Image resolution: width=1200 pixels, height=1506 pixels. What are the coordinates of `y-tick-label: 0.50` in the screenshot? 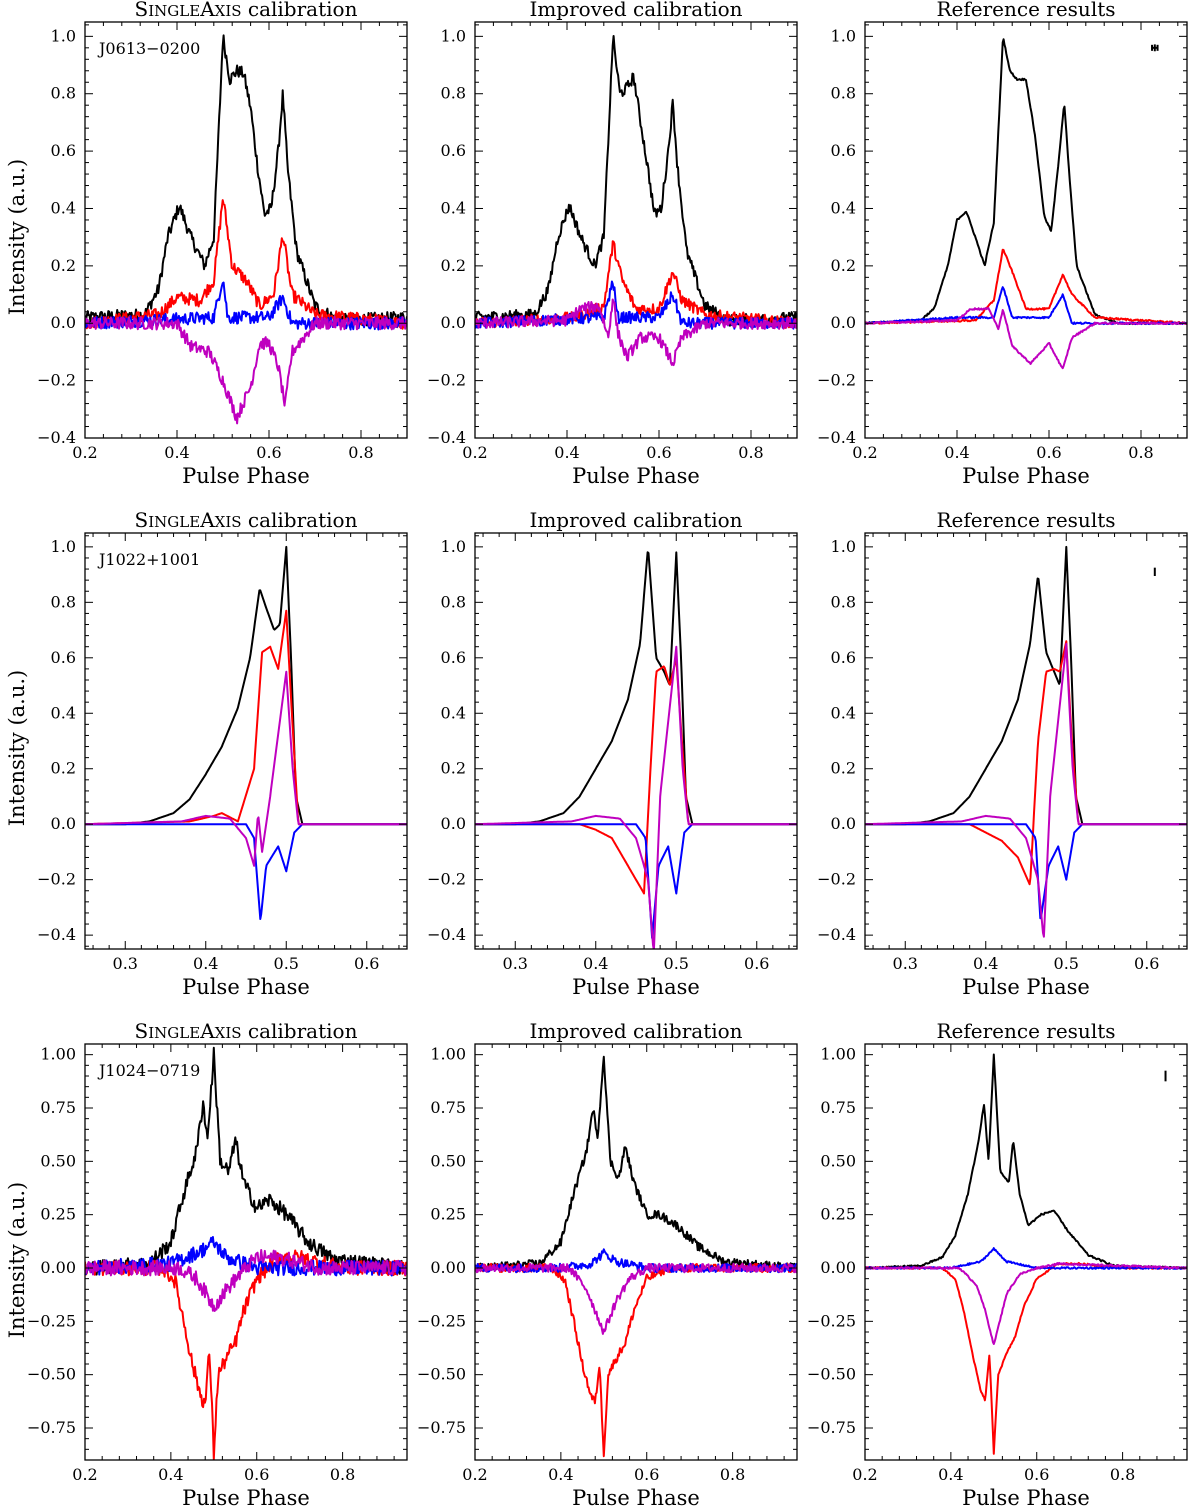 It's located at (58, 1160).